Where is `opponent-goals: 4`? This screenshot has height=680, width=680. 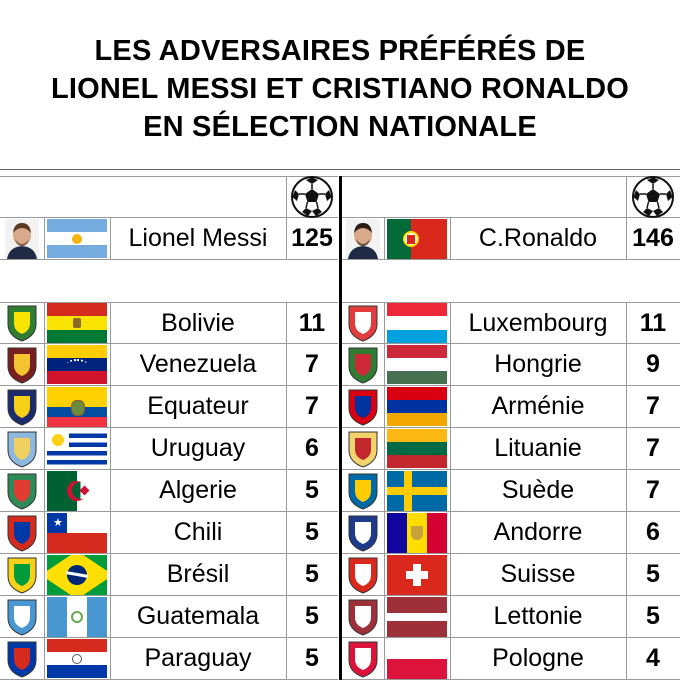
opponent-goals: 4 is located at coordinates (653, 658).